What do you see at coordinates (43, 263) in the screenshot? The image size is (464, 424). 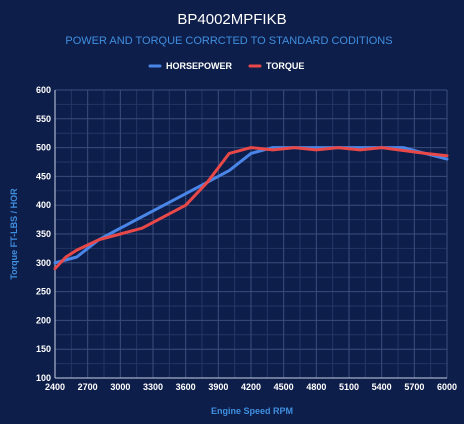 I see `y-tick-label: 300` at bounding box center [43, 263].